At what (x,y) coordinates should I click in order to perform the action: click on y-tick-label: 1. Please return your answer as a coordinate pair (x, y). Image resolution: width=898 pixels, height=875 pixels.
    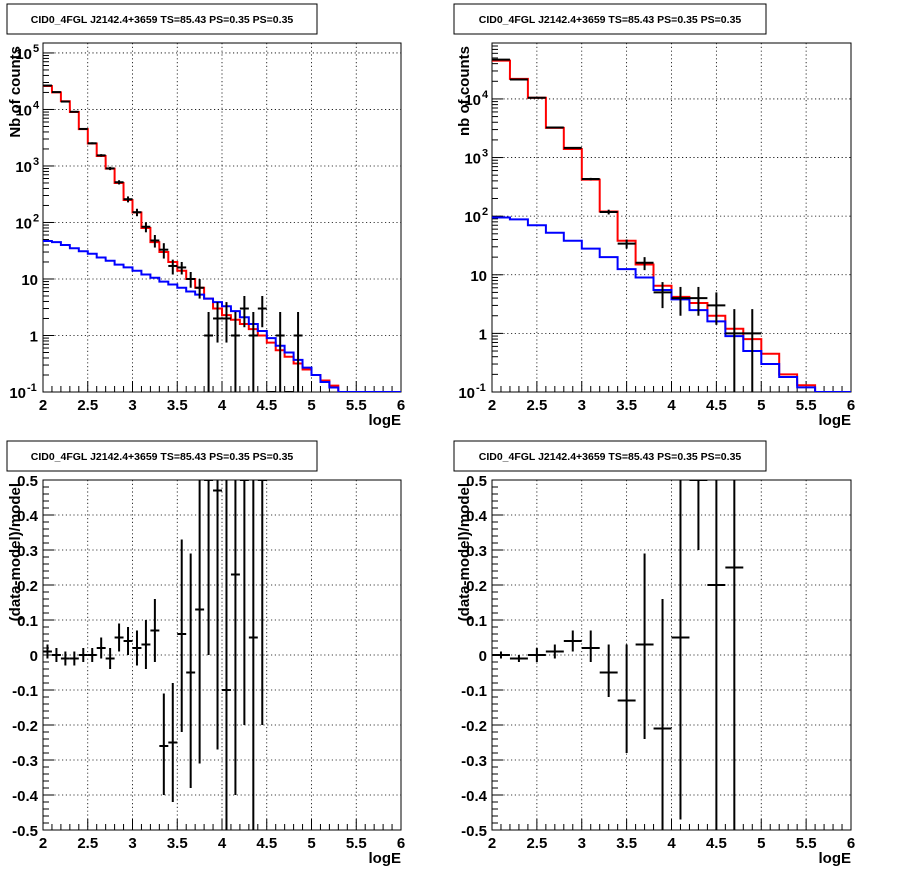
    Looking at the image, I should click on (34, 336).